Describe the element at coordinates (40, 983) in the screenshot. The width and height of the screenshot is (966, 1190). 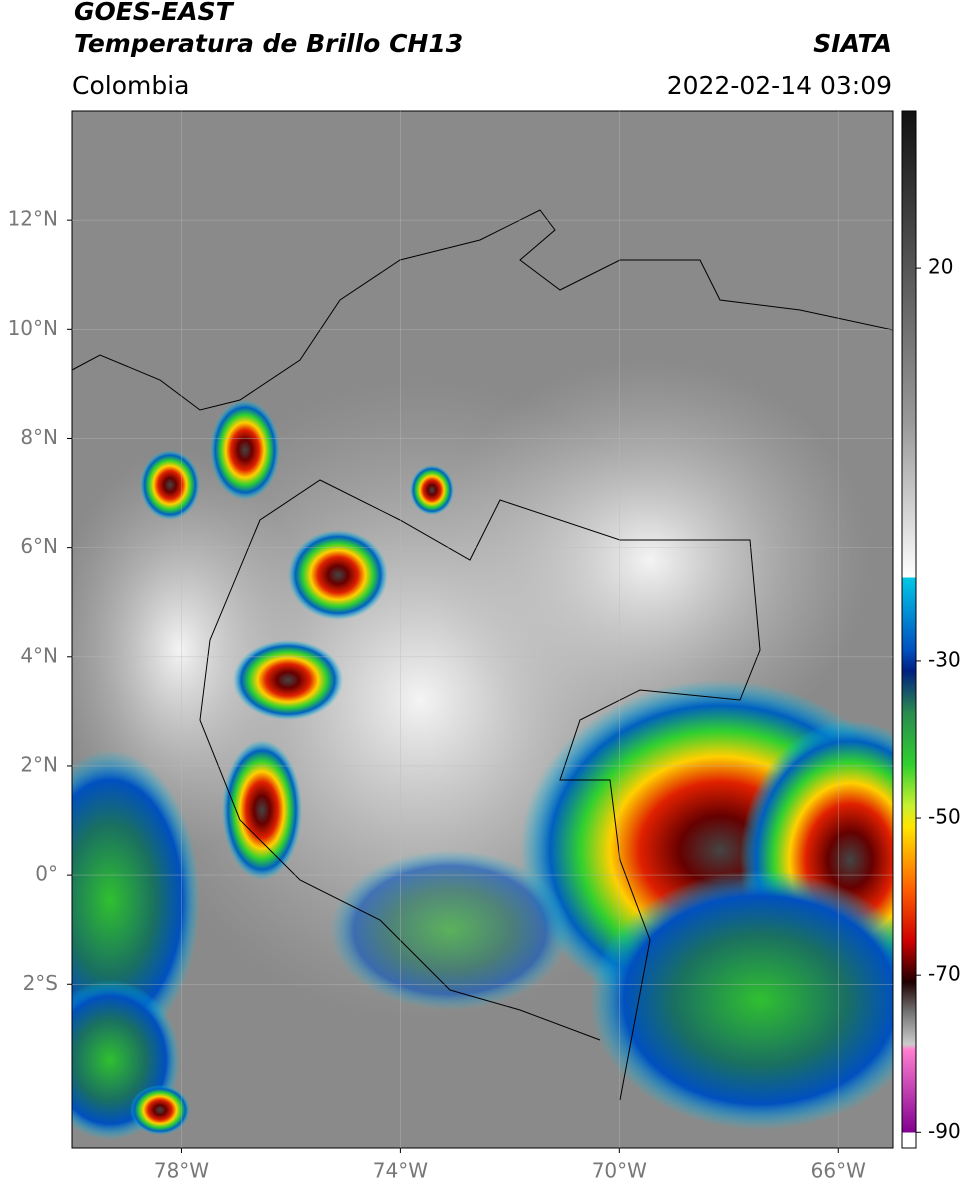
I see `lat-tick-label: 2°S` at that location.